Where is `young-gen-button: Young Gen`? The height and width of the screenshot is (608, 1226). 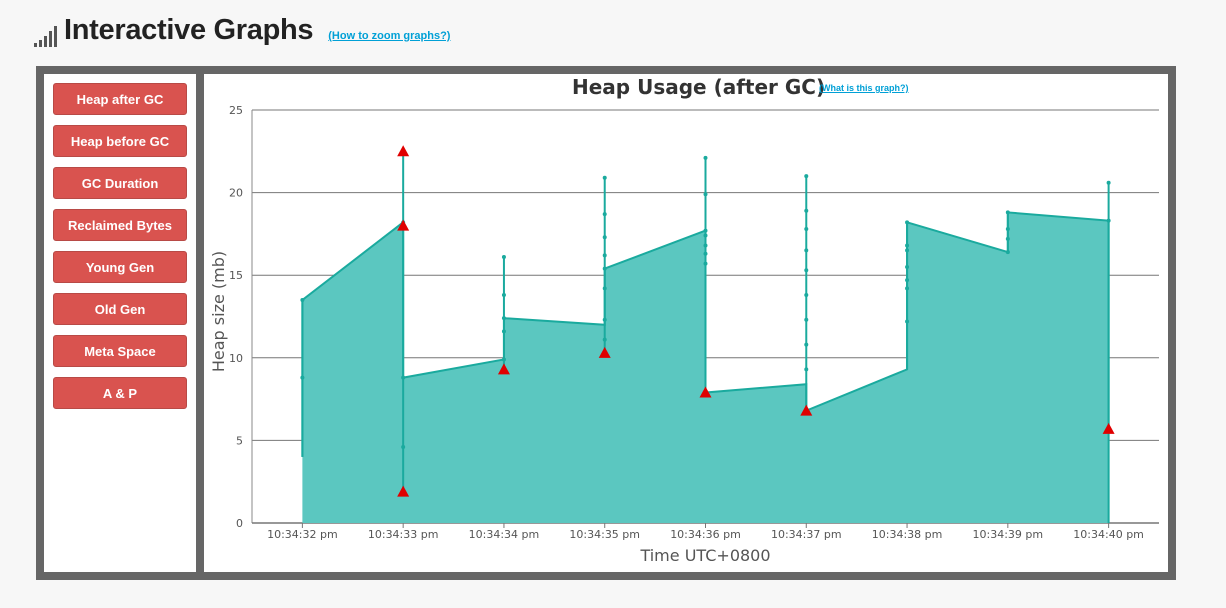
young-gen-button: Young Gen is located at coordinates (120, 267).